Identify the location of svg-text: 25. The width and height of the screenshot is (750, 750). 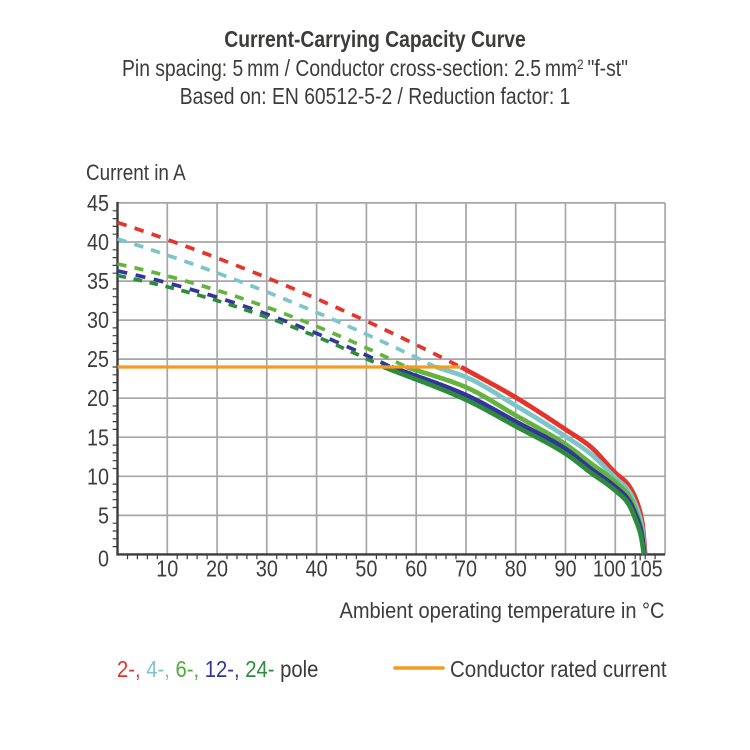
(98, 358).